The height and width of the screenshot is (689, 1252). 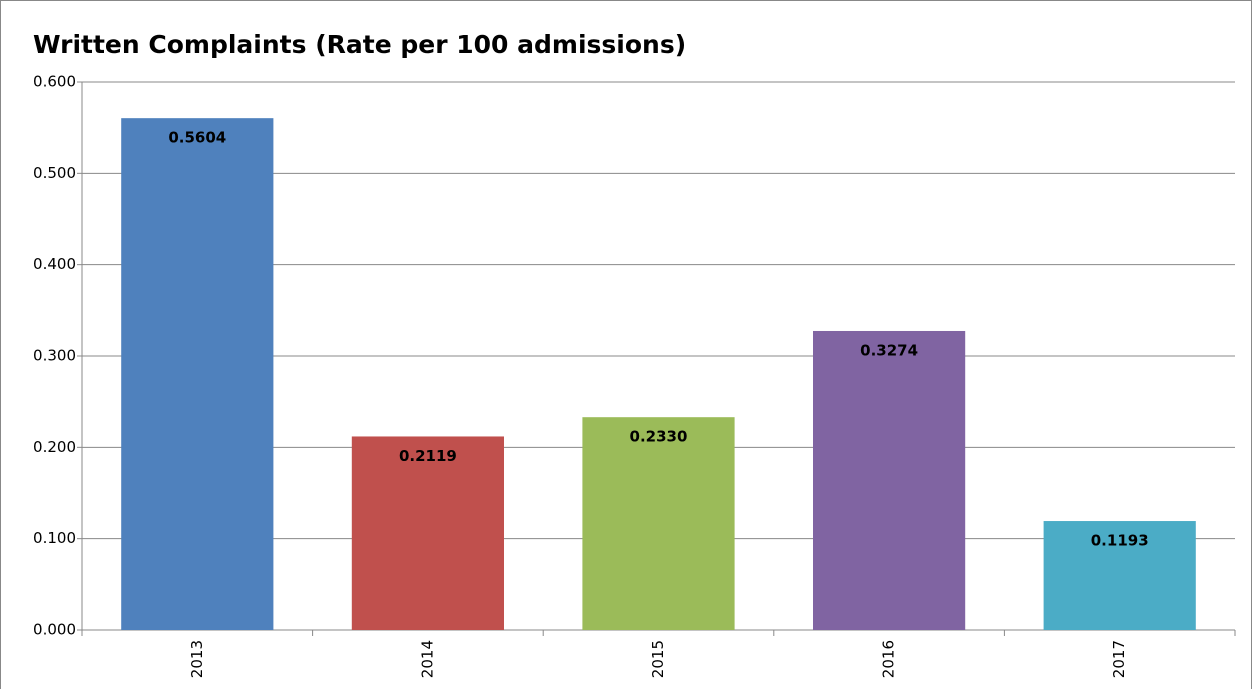 I want to click on data-label: 0.3274, so click(x=889, y=350).